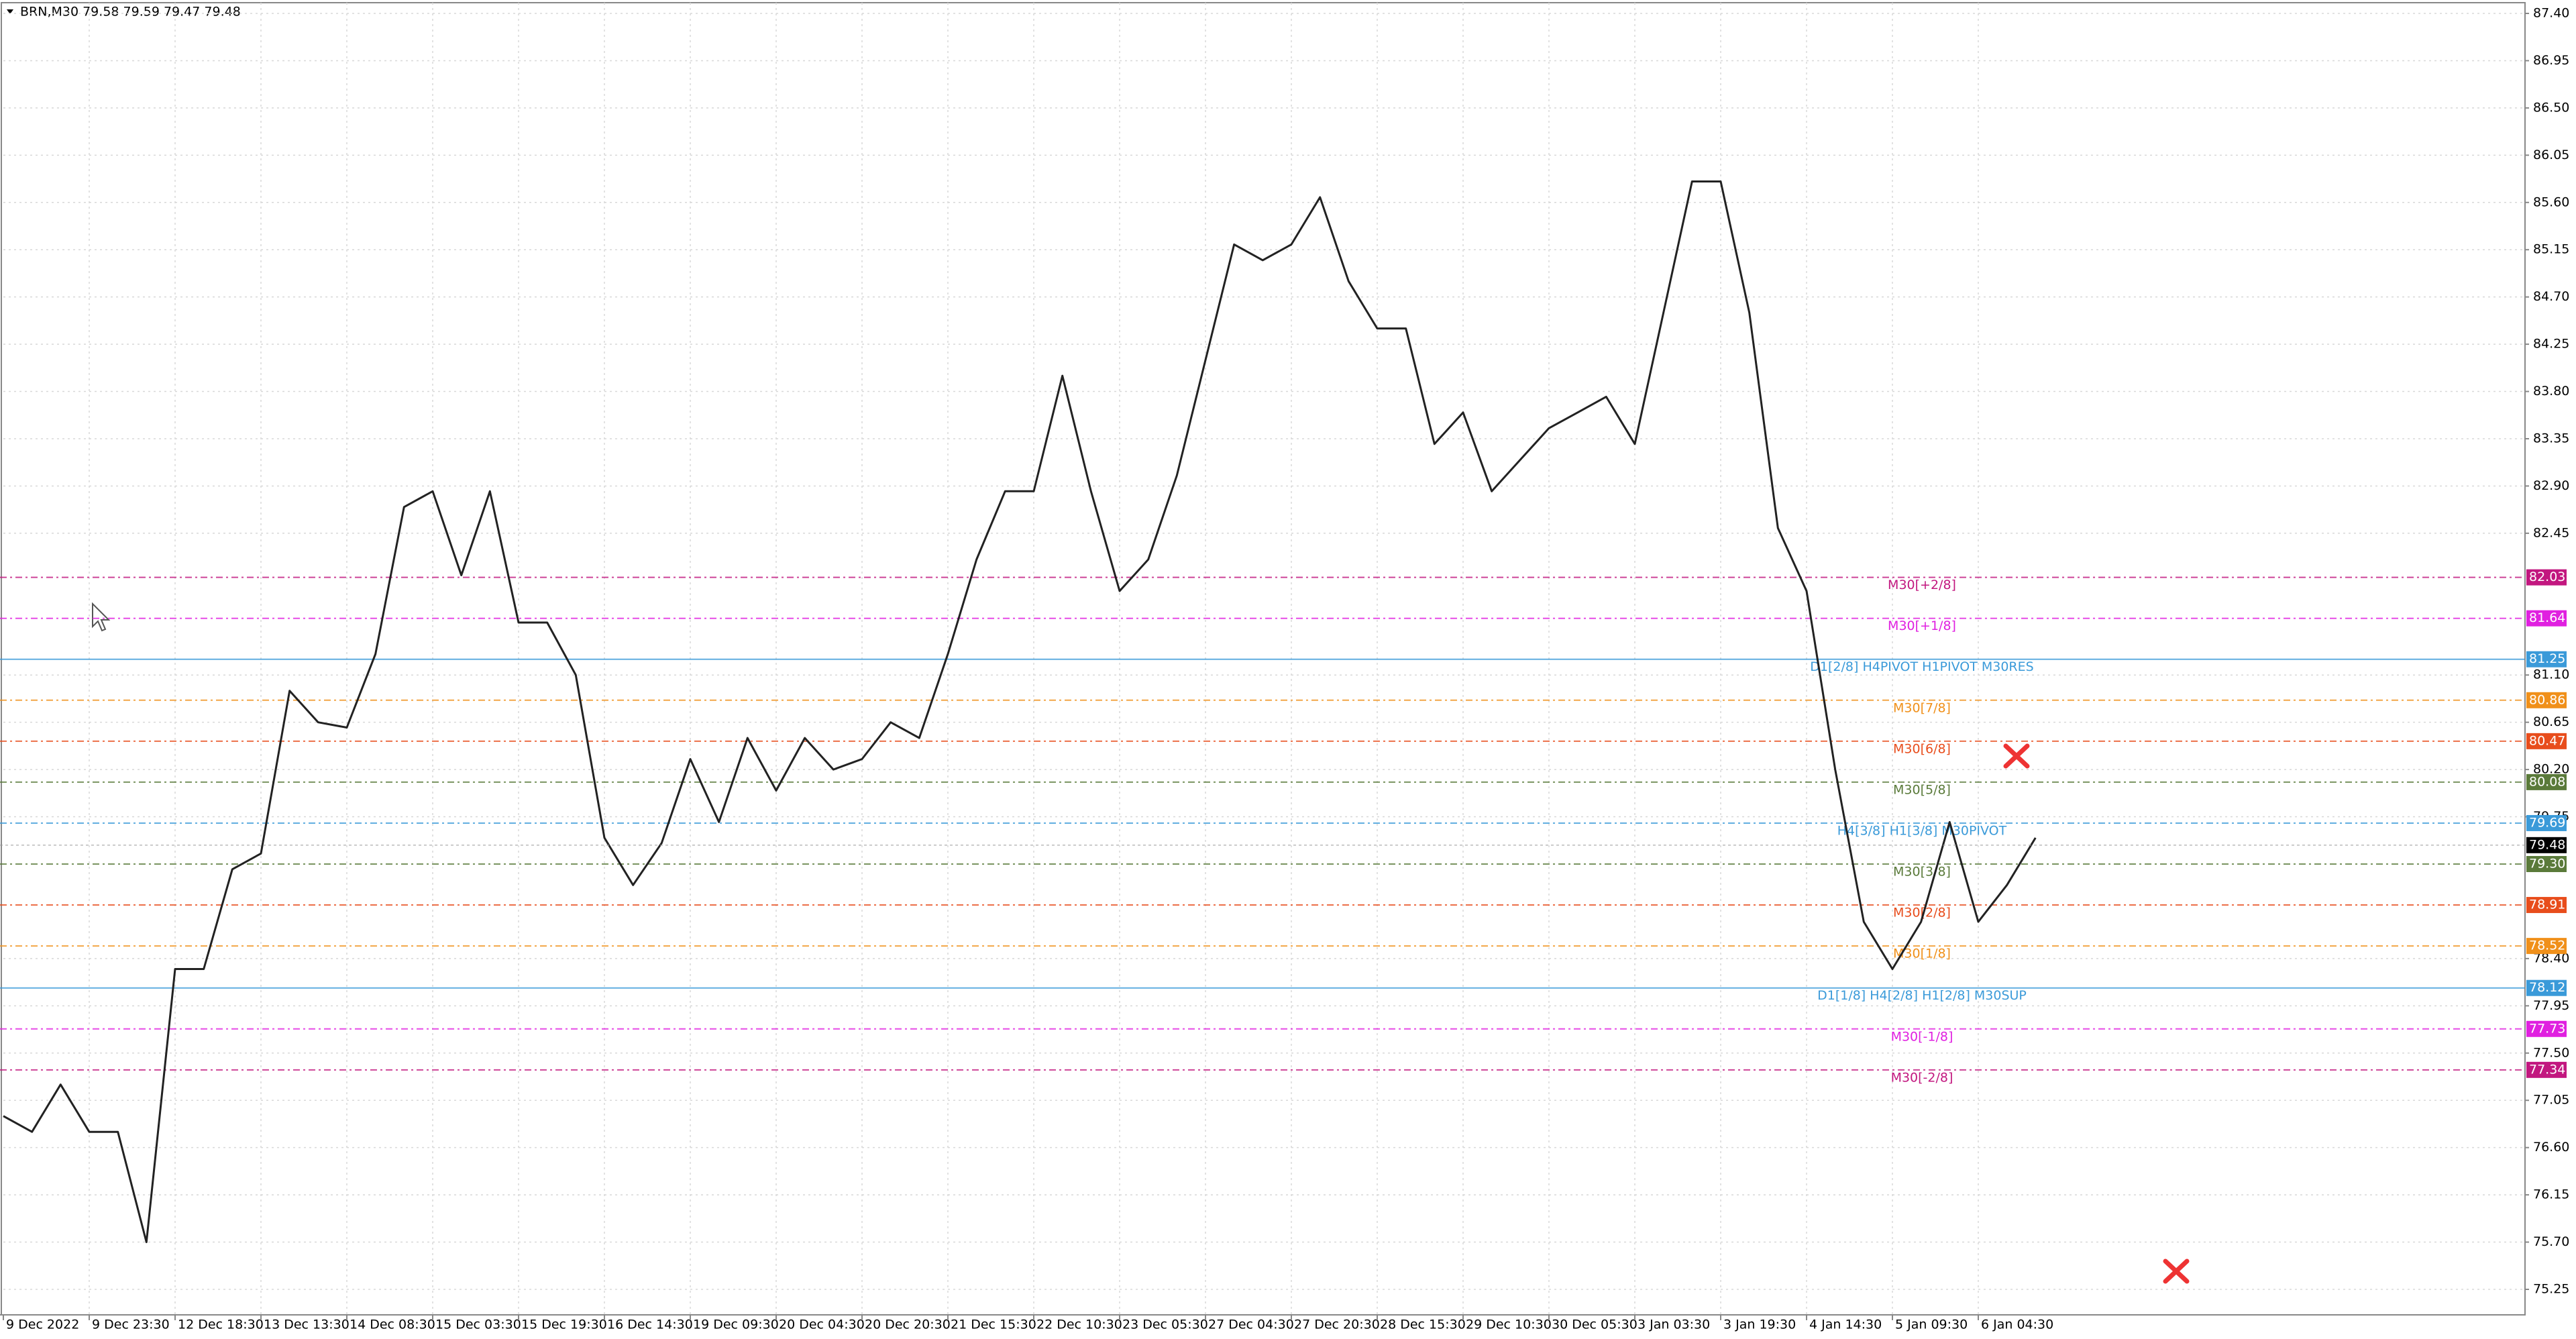  I want to click on level-label: D1[2/8] H4PIVOT H1PIVOT M30RES, so click(1921, 666).